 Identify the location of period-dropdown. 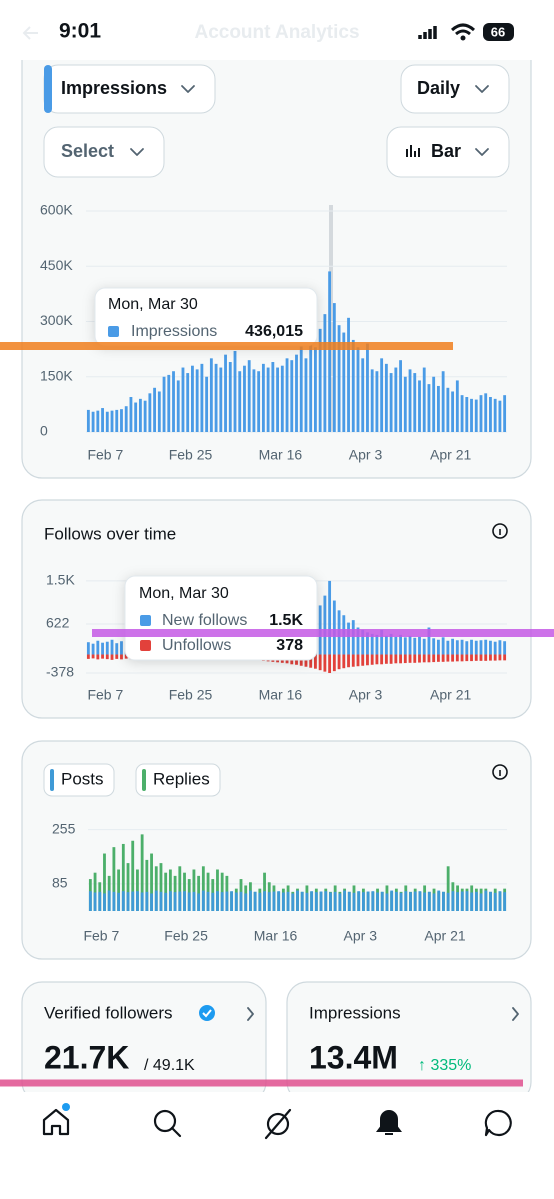
(455, 89).